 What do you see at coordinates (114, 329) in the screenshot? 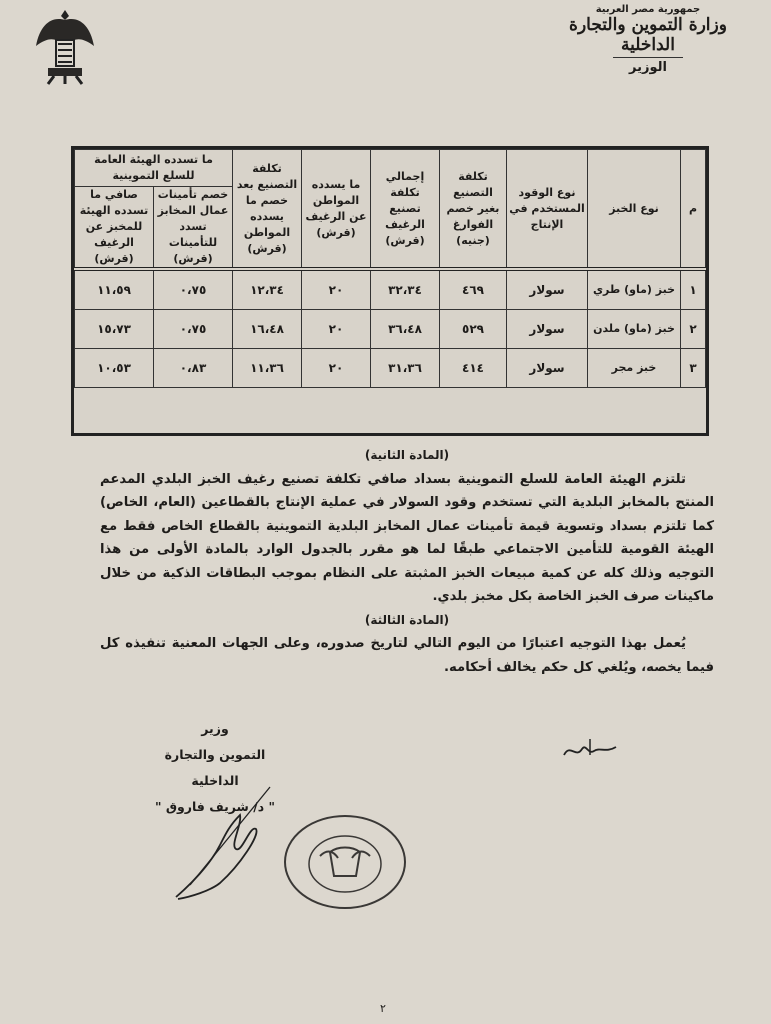
I see `cell-net: ١٥،٧٣` at bounding box center [114, 329].